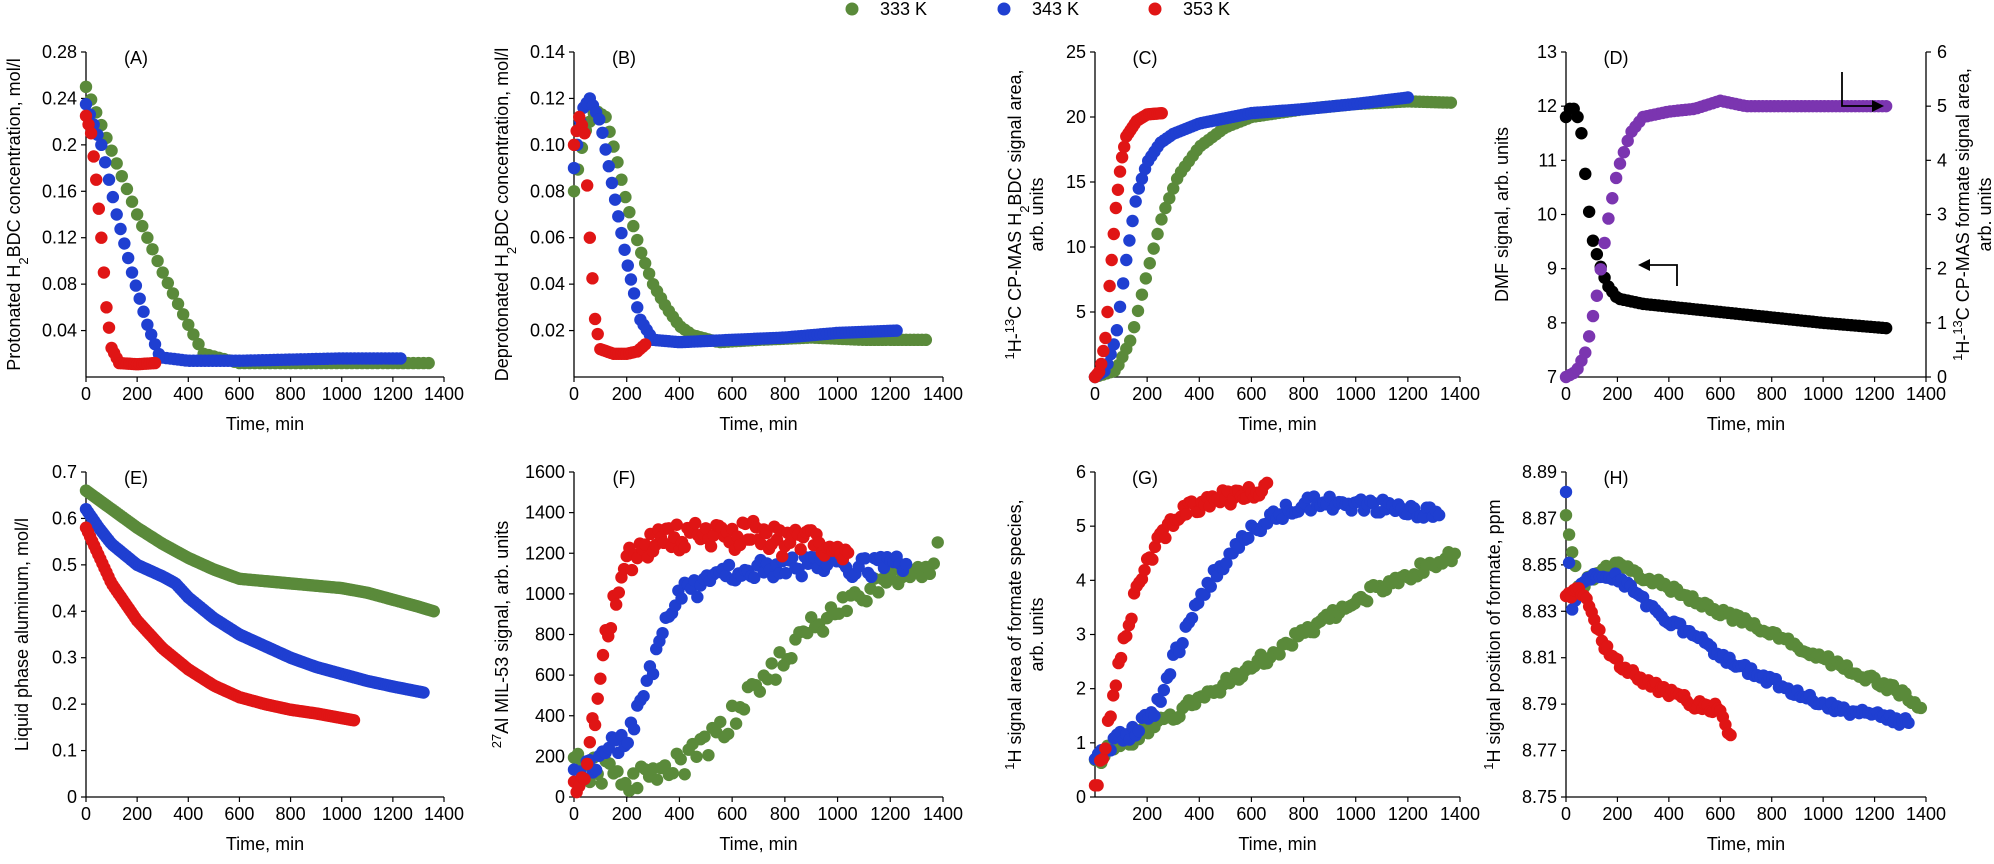 Image resolution: width=1994 pixels, height=864 pixels. What do you see at coordinates (1664, 275) in the screenshot?
I see `left-axis-arrow` at bounding box center [1664, 275].